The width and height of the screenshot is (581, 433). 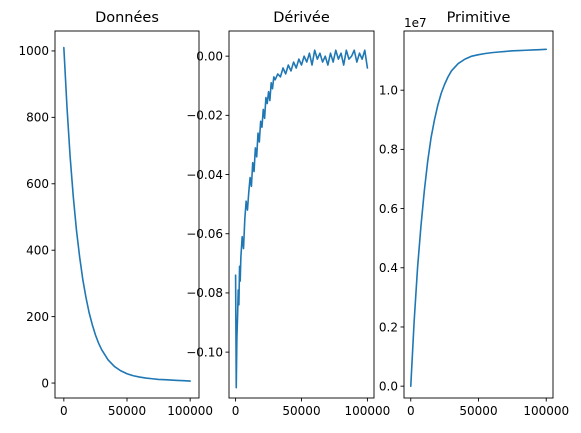 What do you see at coordinates (388, 150) in the screenshot?
I see `primitive-y-tick-label: 0.8` at bounding box center [388, 150].